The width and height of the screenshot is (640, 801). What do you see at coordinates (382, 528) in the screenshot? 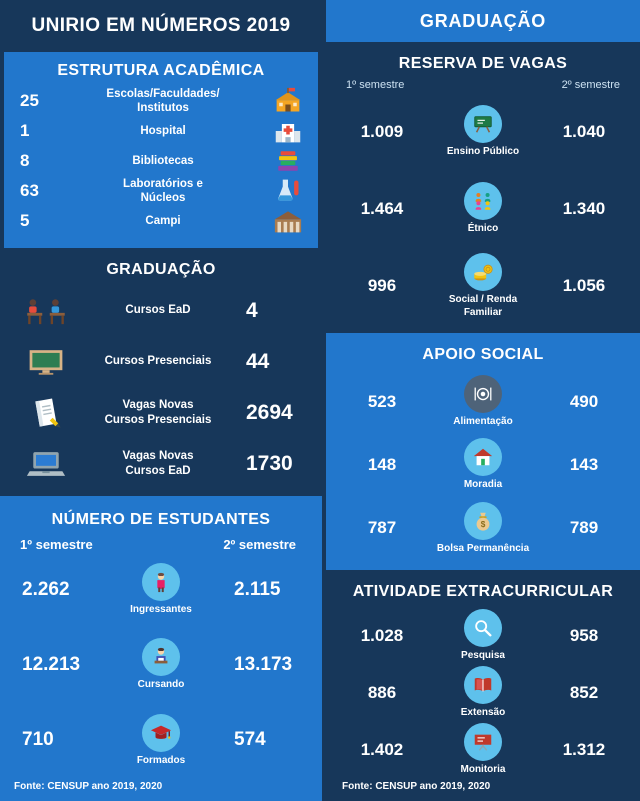
I see `stat-value-sem1: 787` at bounding box center [382, 528].